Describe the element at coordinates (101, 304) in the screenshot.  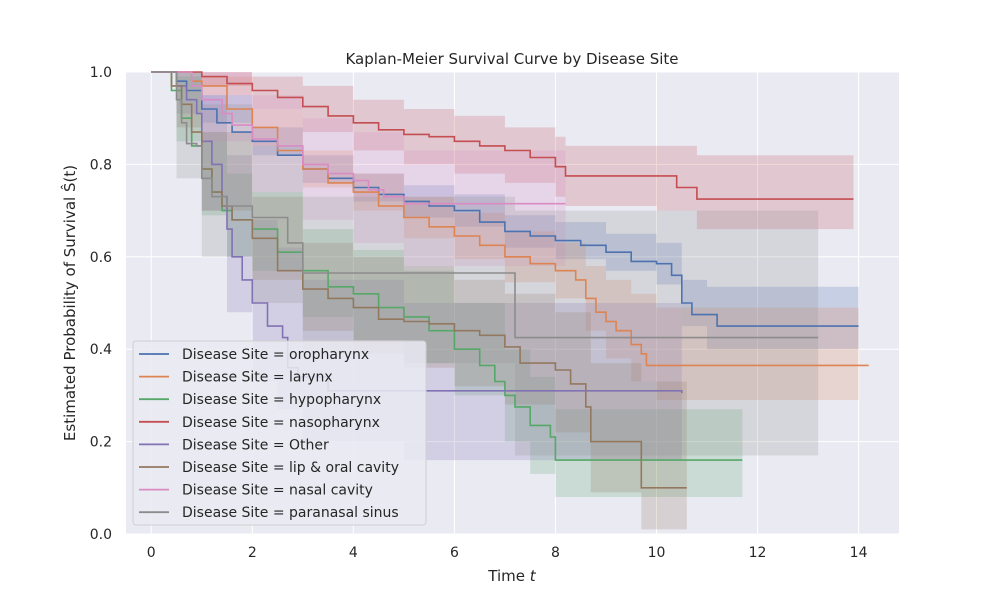
I see `y-axis-ticks: 0.0 0.2 0.4 0.6 0.8 1.0` at that location.